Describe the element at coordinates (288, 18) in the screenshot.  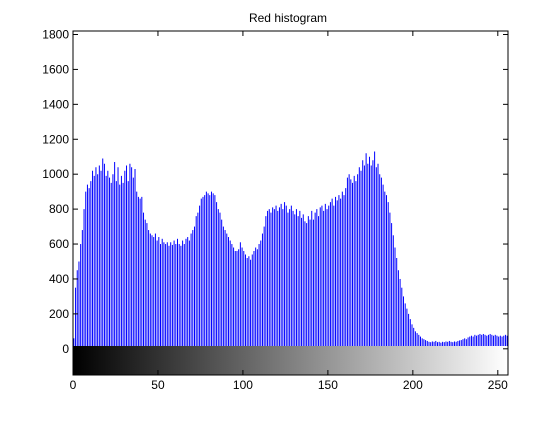
I see `chart-title: Red histogram` at that location.